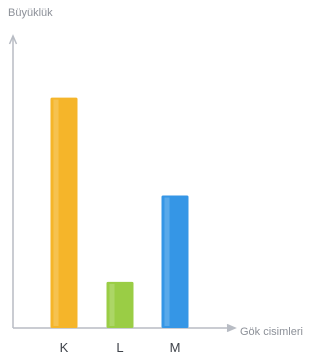 This screenshot has height=360, width=334. What do you see at coordinates (167, 261) in the screenshot?
I see `bar-highlight-m` at bounding box center [167, 261].